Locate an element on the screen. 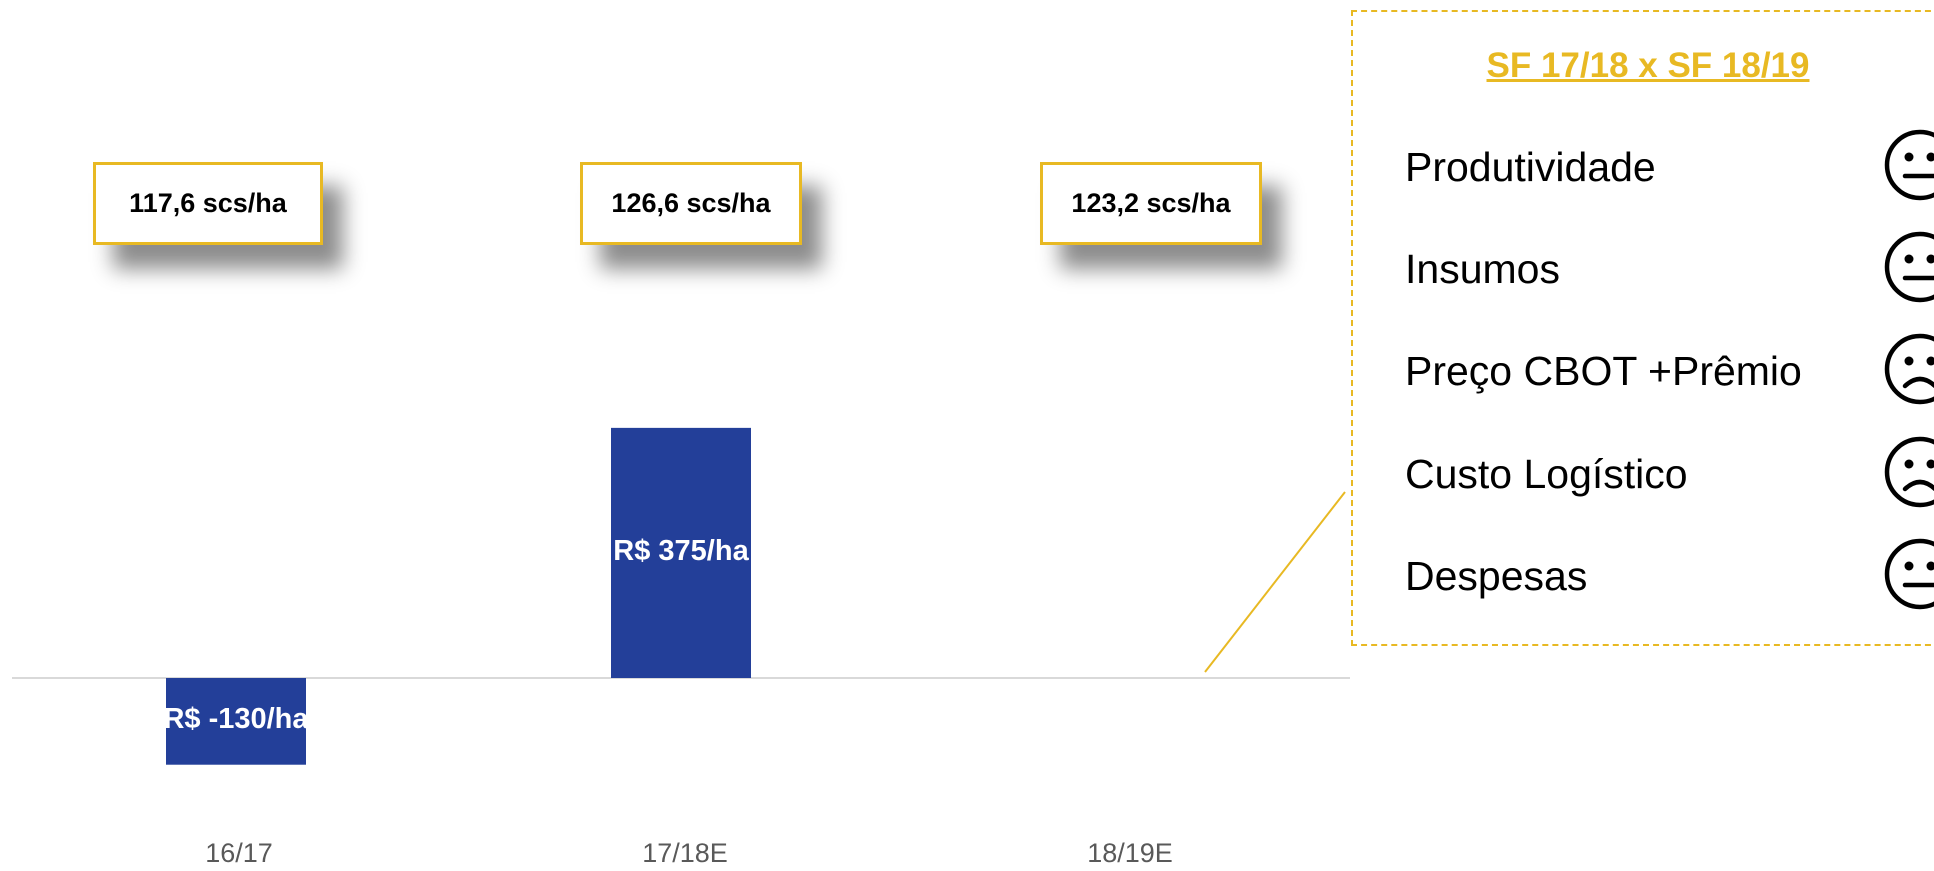 This screenshot has width=1934, height=871. bar-17/18E is located at coordinates (681, 552).